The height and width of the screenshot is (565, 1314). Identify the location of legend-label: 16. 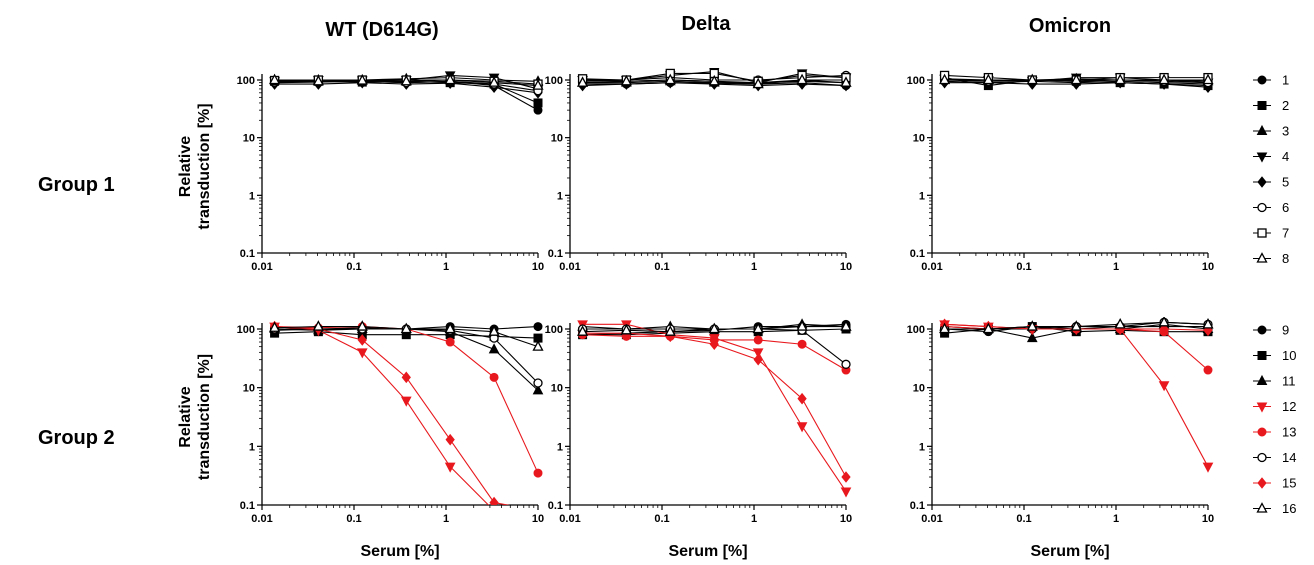
(1289, 508).